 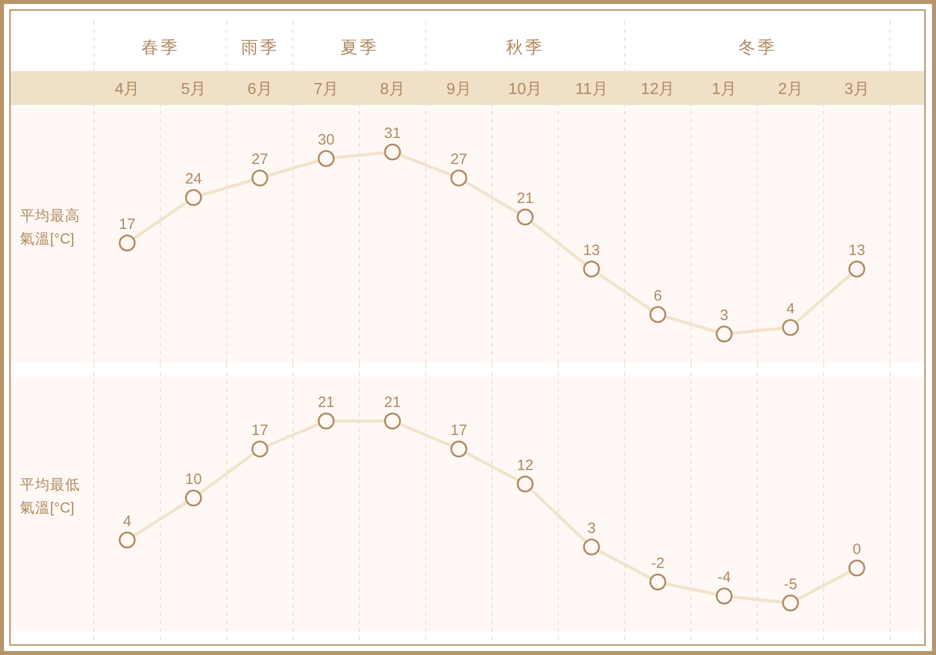 I want to click on data-label: 10, so click(x=193, y=479).